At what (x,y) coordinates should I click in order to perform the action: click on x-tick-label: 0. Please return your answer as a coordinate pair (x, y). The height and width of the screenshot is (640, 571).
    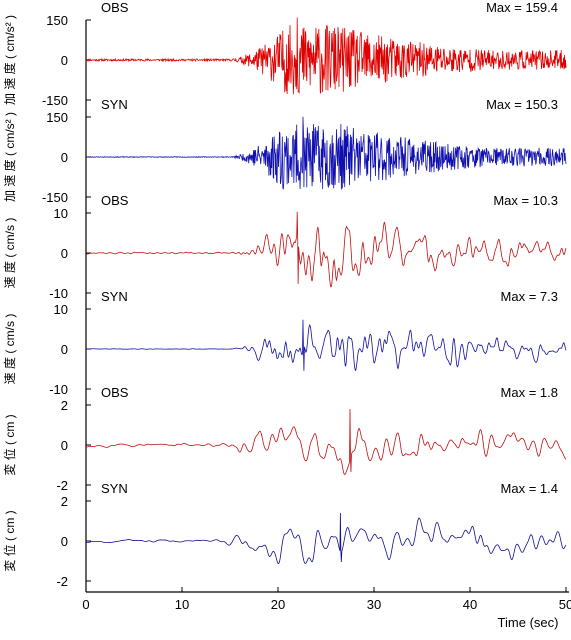
    Looking at the image, I should click on (85, 604).